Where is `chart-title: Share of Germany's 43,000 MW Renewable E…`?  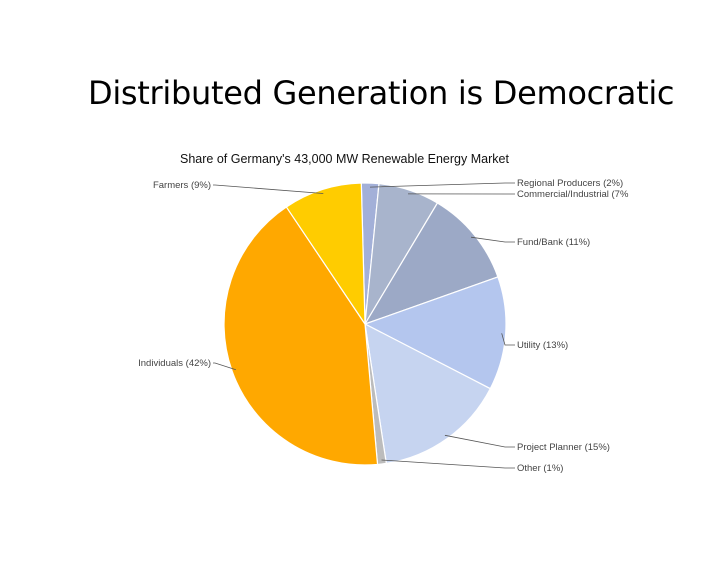 chart-title: Share of Germany's 43,000 MW Renewable E… is located at coordinates (344, 159).